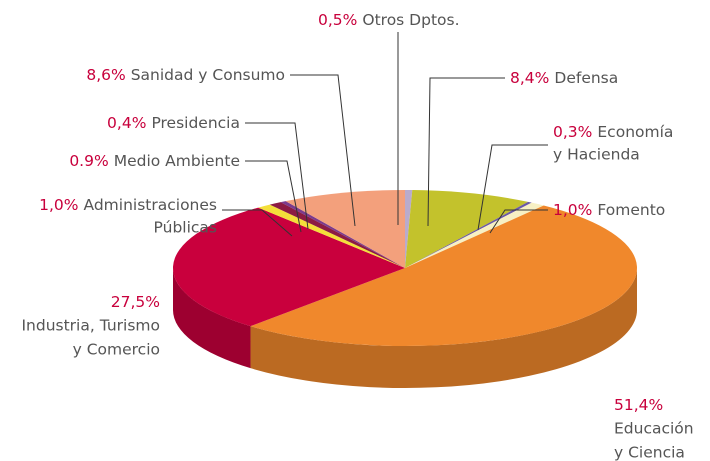 The image size is (710, 461). Describe the element at coordinates (410, 20) in the screenshot. I see `category-label: Otros Dptos.` at that location.